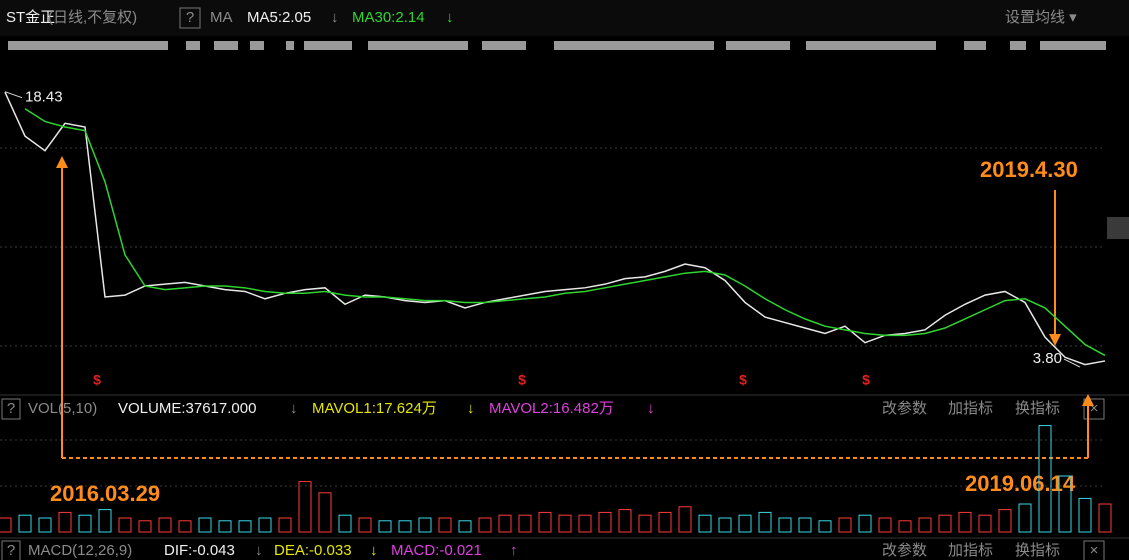 Image resolution: width=1129 pixels, height=560 pixels. Describe the element at coordinates (279, 17) in the screenshot. I see `ma5: MA5:2.05` at that location.